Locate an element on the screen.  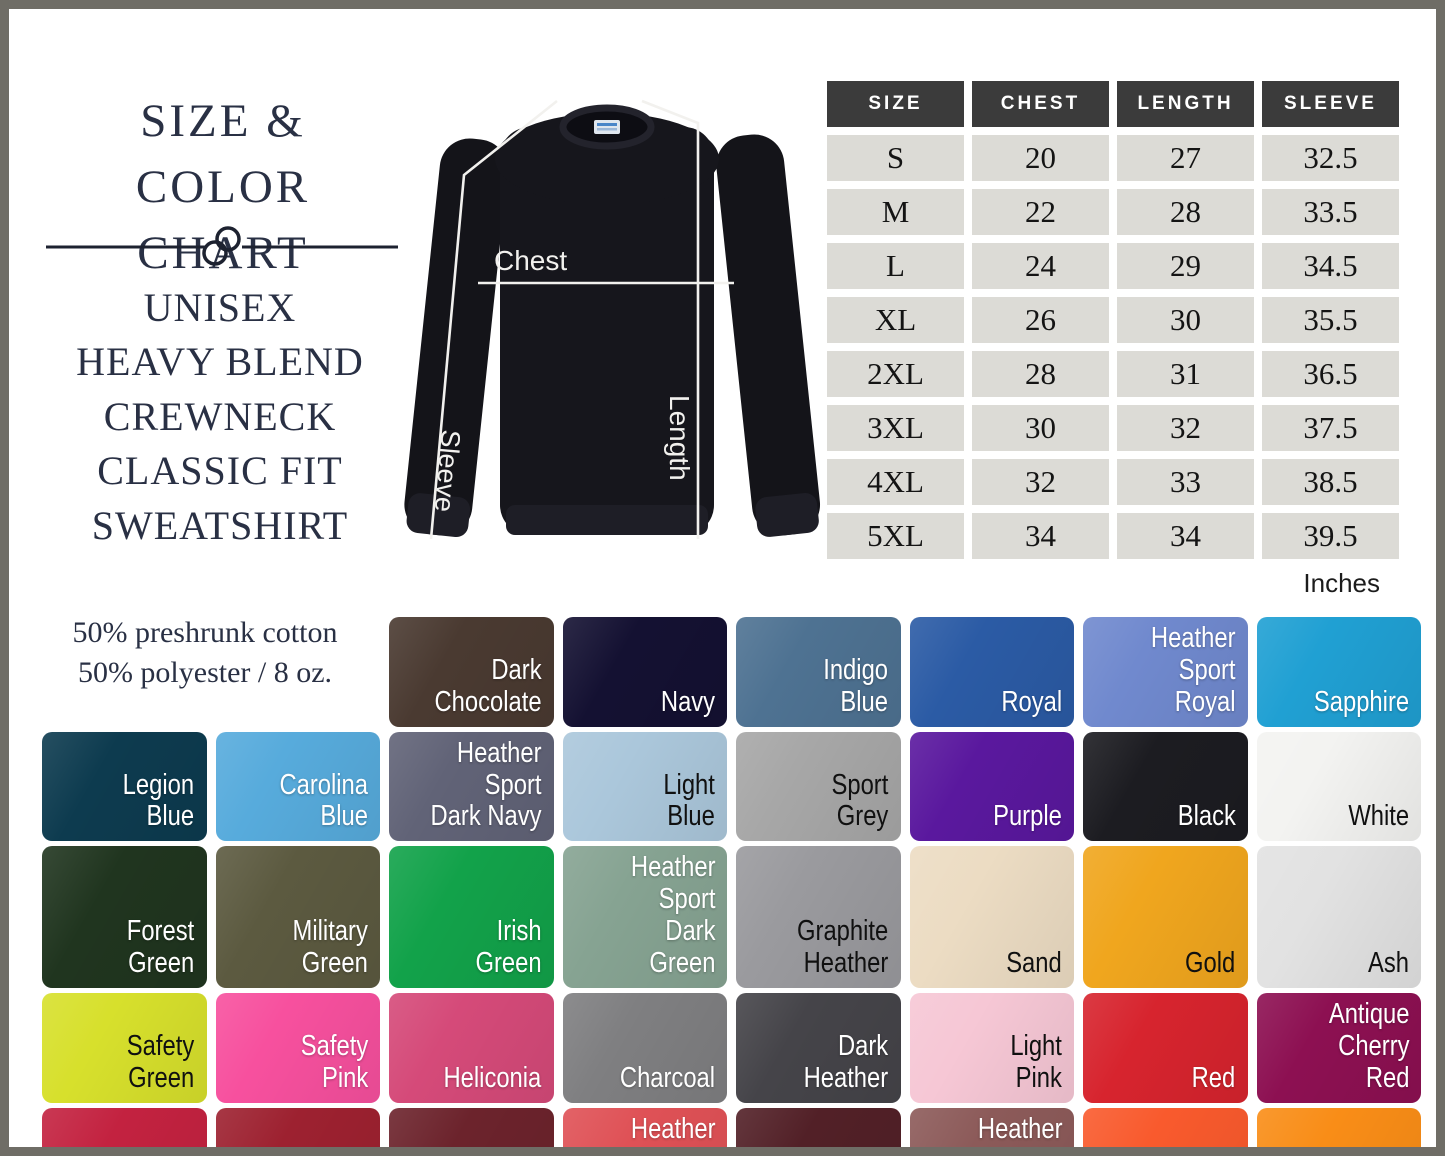
color-swatch-label: Carolina Blue is located at coordinates (323, 800).